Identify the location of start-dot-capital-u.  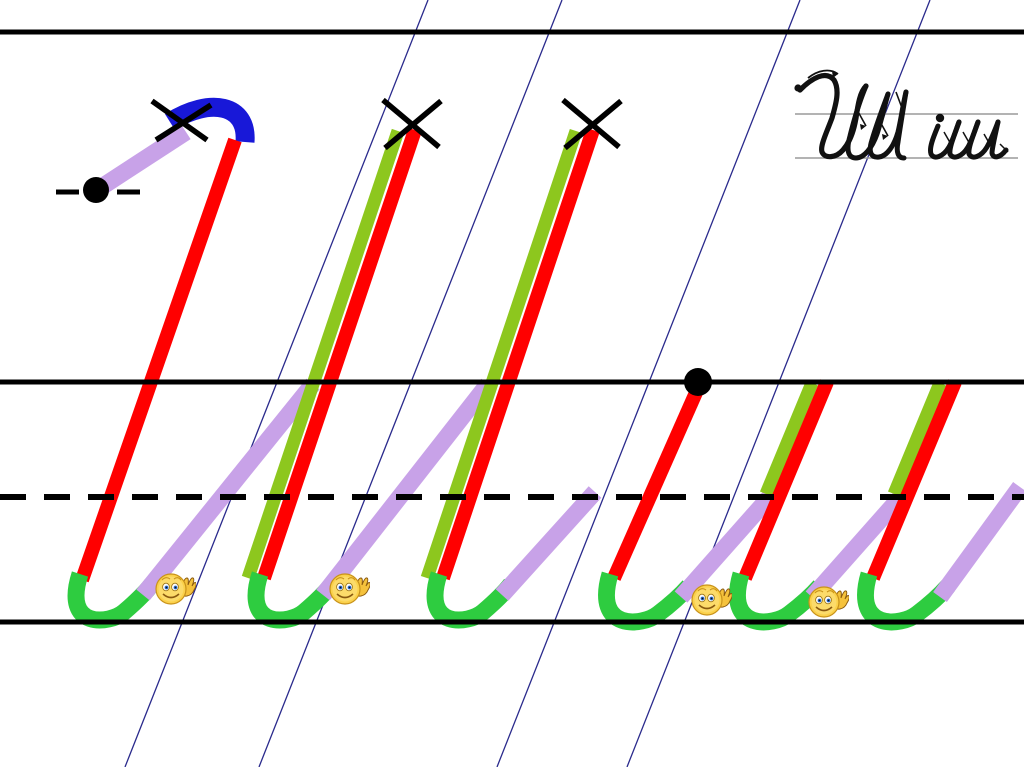
(96, 190).